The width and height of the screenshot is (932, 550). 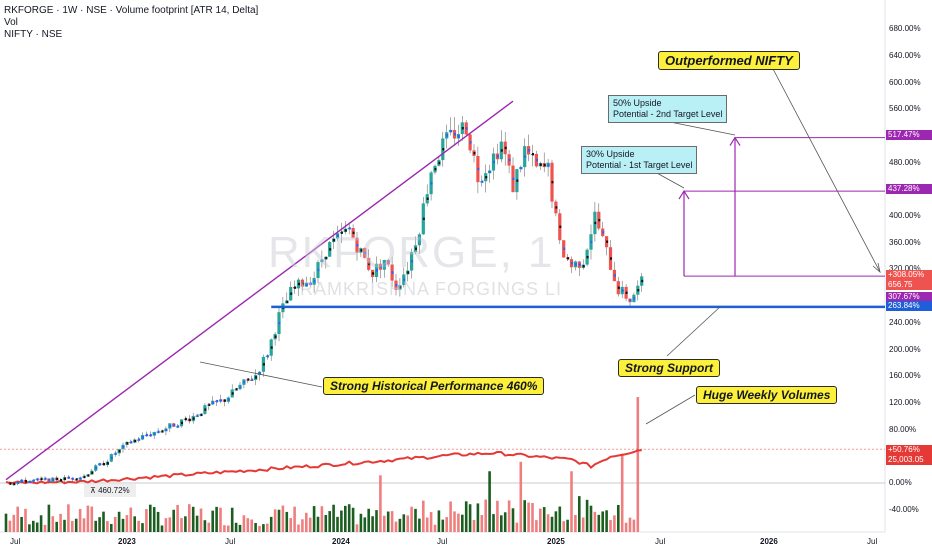 What do you see at coordinates (11, 22) in the screenshot?
I see `volume-indicator-label: Vol` at bounding box center [11, 22].